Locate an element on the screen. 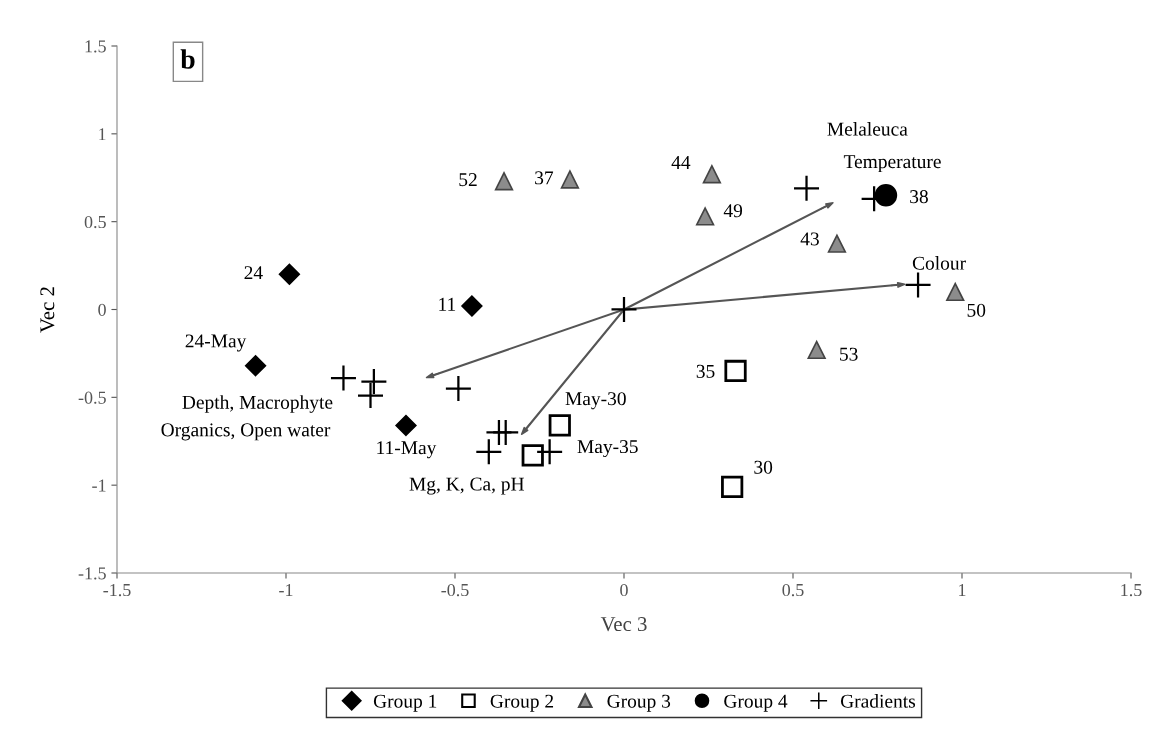 The height and width of the screenshot is (745, 1157). x-tick-label: -1 is located at coordinates (286, 590).